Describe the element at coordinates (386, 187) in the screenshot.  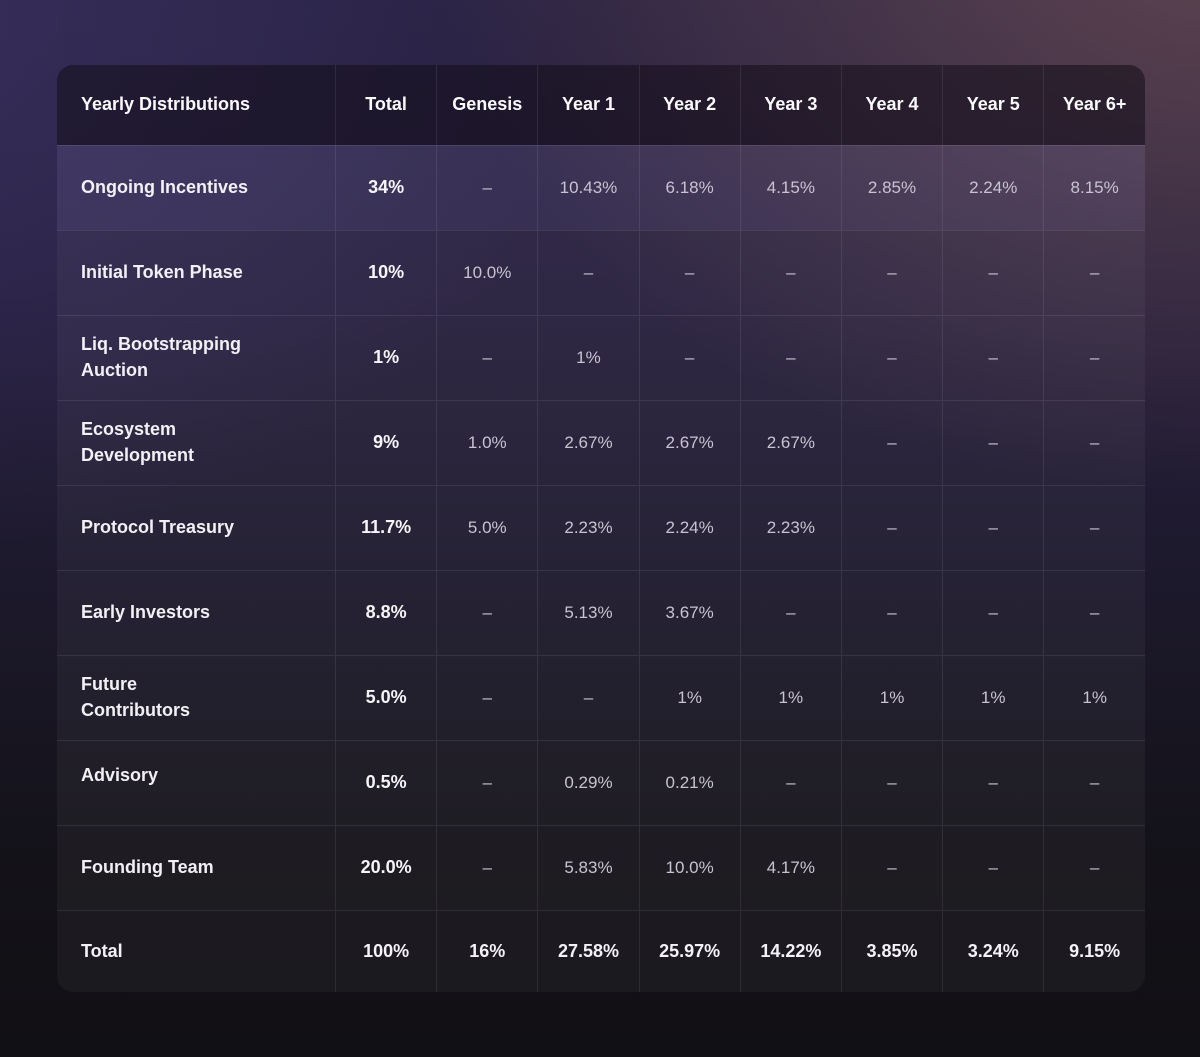
I see `cell-value: 34%` at that location.